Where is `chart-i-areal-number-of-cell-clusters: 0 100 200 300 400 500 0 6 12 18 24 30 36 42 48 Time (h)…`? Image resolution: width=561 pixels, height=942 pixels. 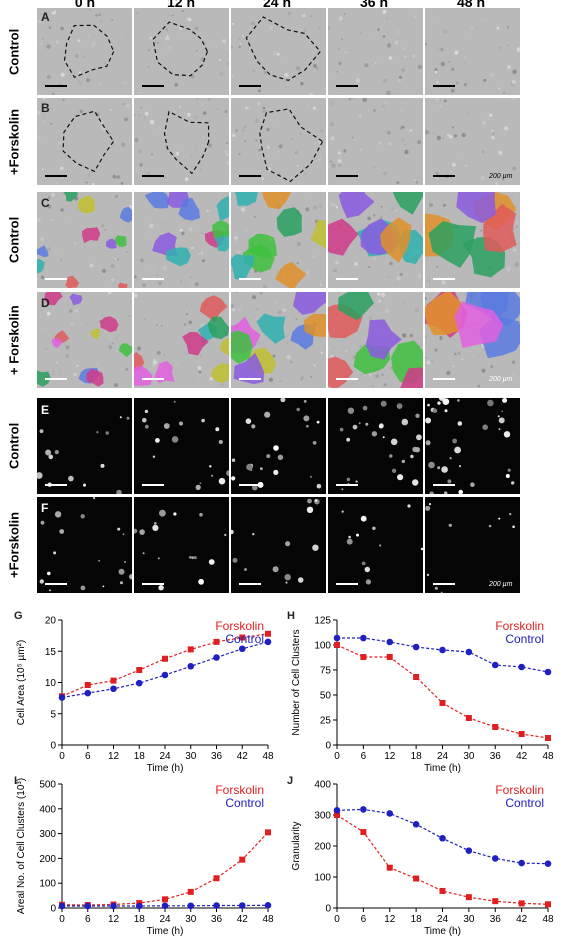 chart-i-areal-number-of-cell-clusters: 0 100 200 300 400 500 0 6 12 18 24 30 36 42 48 Time (h)… is located at coordinates (145, 857).